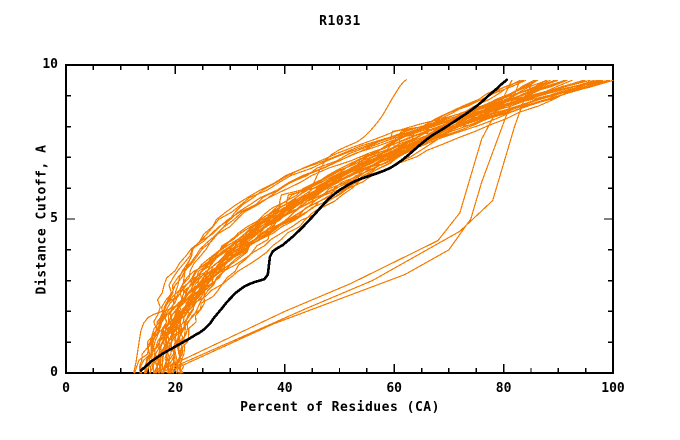 The image size is (680, 440). Describe the element at coordinates (175, 388) in the screenshot. I see `x-tick-label-1: 20` at that location.